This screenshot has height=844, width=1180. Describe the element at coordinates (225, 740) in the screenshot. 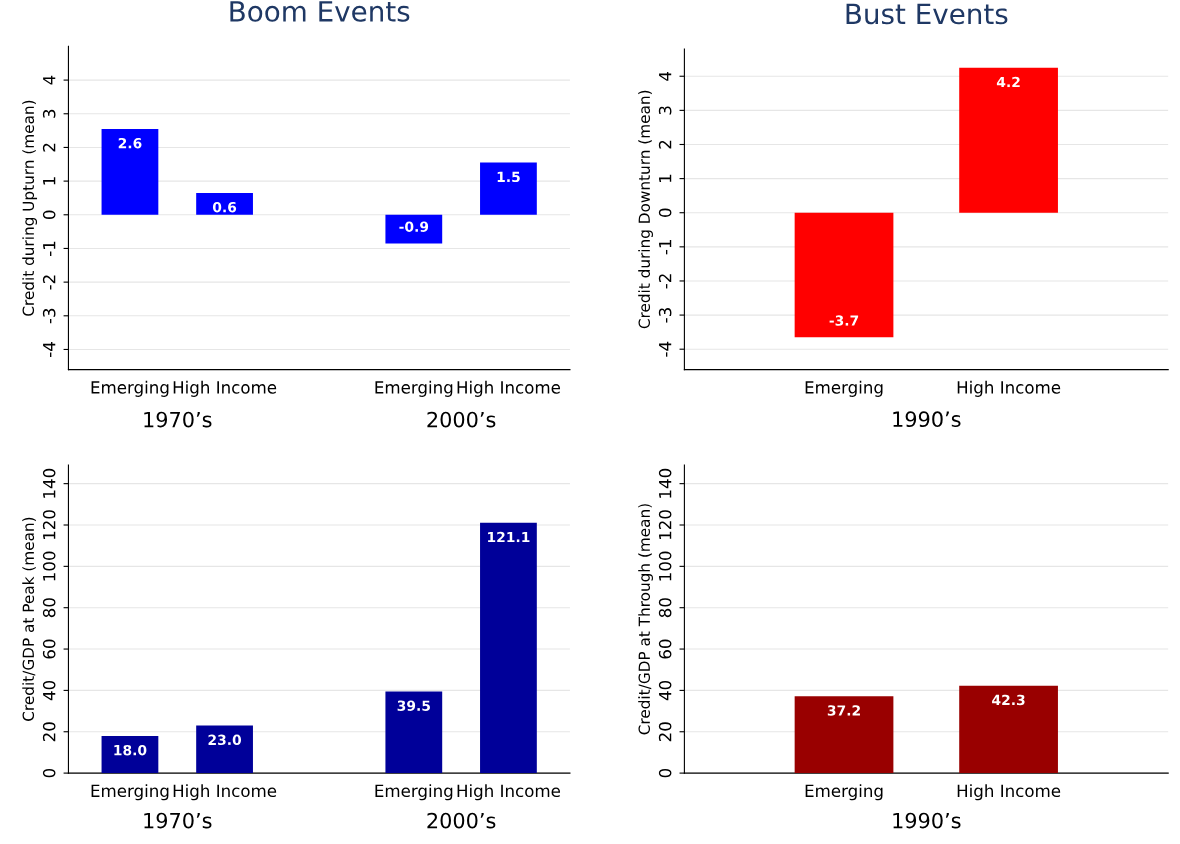

I see `data-label: 23.0` at that location.